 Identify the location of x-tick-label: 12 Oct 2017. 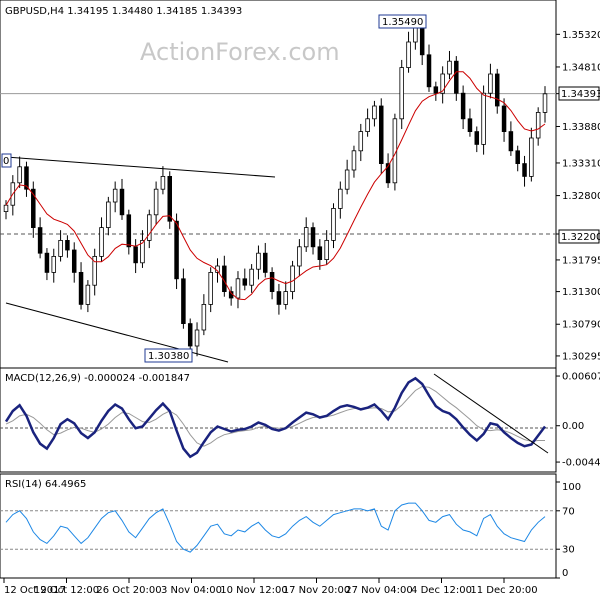
(35, 590).